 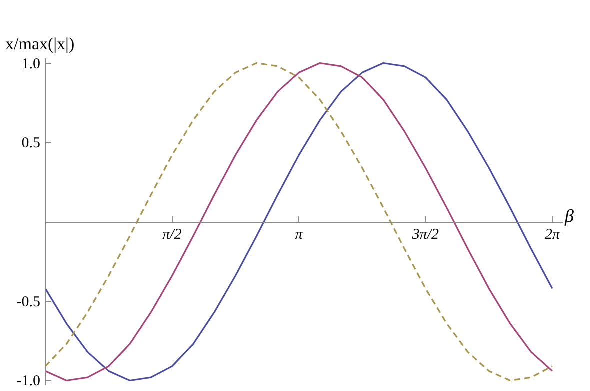 I want to click on y-tick-label: -0.5, so click(x=28, y=302).